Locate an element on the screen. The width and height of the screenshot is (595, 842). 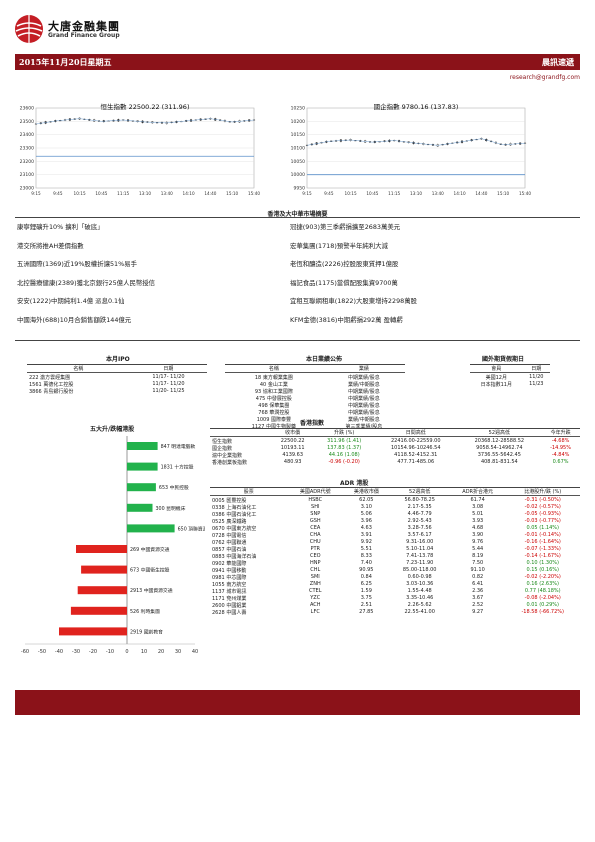
table-cell: 3.03-10.36 is located at coordinates (420, 584).